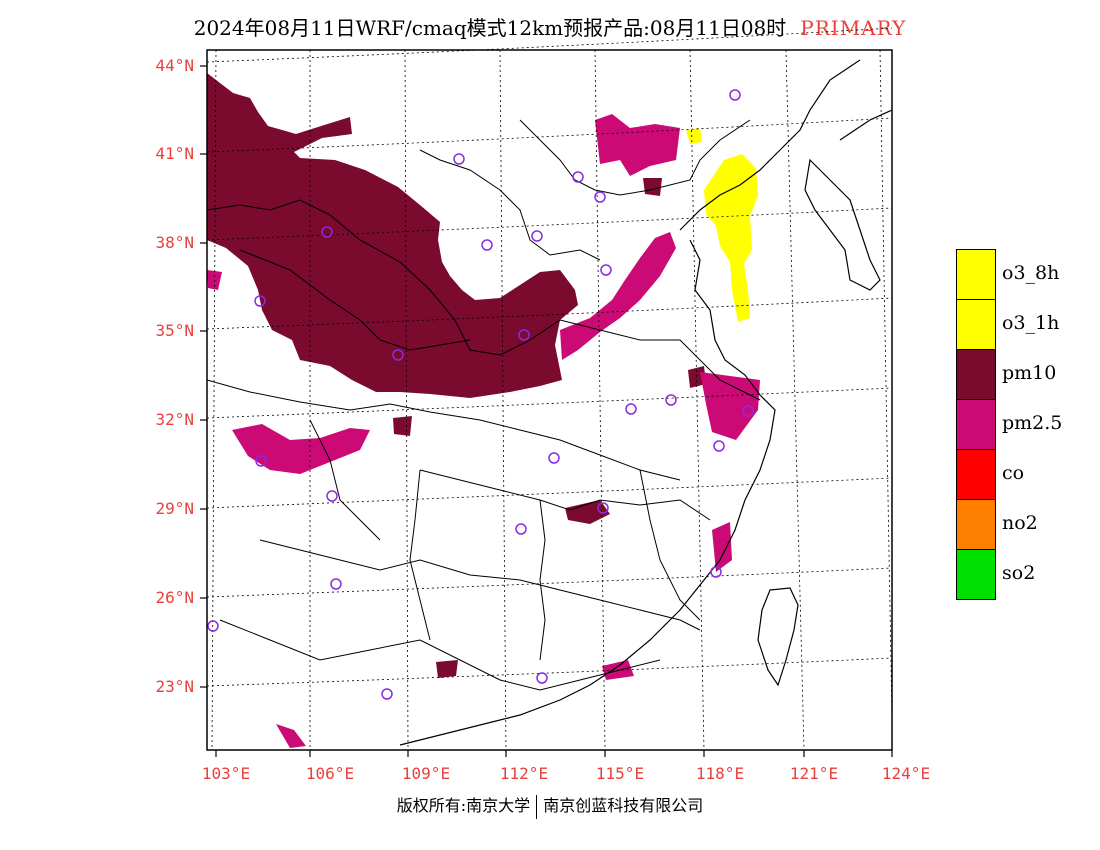 This screenshot has height=850, width=1100. Describe the element at coordinates (814, 773) in the screenshot. I see `lon-tick-label: 121°E` at that location.